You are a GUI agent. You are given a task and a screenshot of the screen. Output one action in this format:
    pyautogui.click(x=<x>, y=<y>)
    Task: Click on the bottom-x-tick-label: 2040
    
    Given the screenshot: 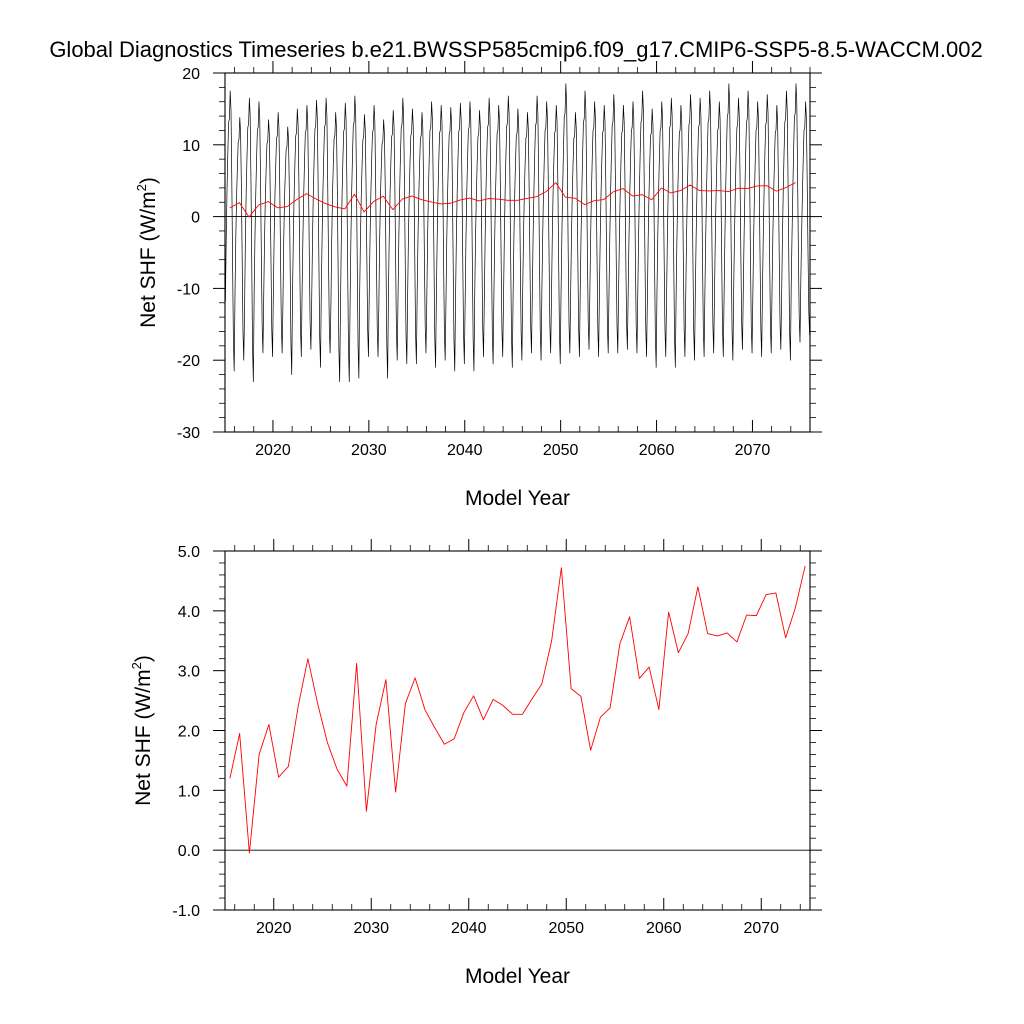 What is the action you would take?
    pyautogui.click(x=469, y=928)
    